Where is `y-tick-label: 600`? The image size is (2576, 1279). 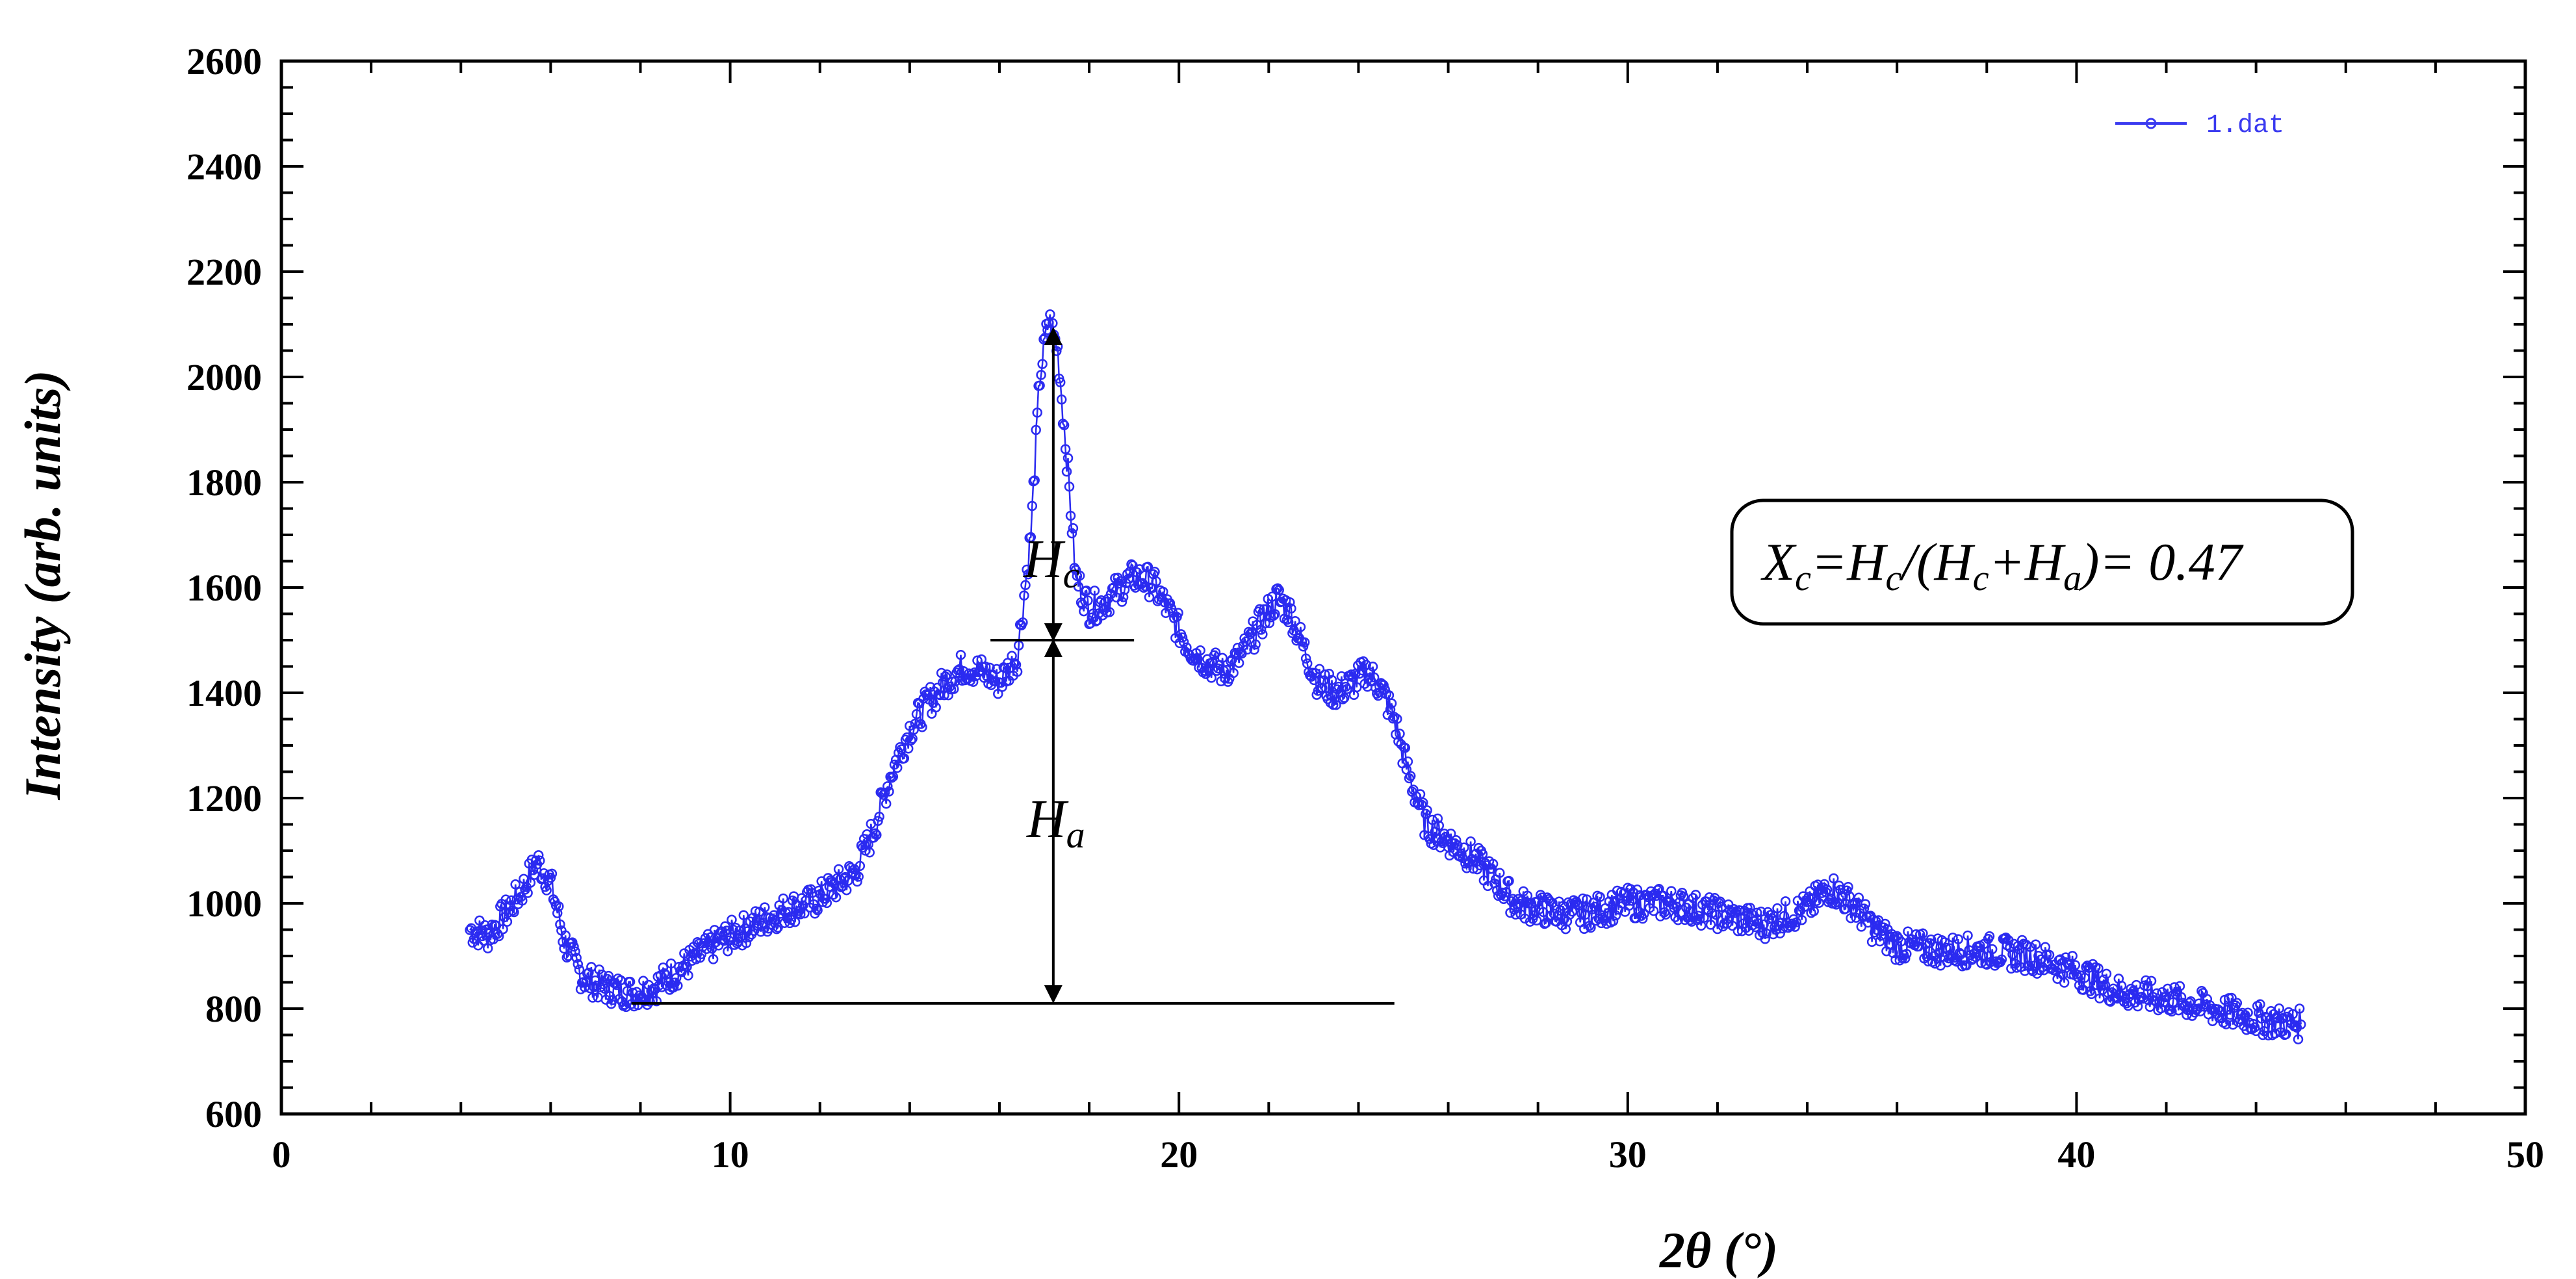
y-tick-label: 600 is located at coordinates (234, 1114).